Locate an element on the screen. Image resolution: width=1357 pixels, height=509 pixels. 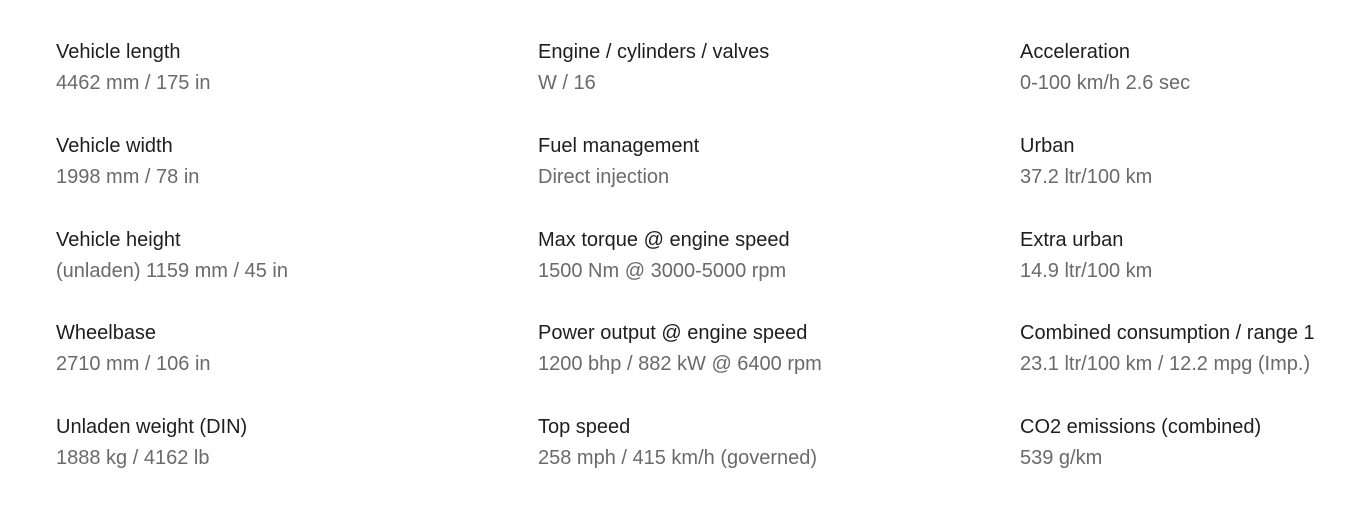
spec-vehicle-height: Vehicle height (unladen) 1159 mm / 45 in is located at coordinates (172, 275).